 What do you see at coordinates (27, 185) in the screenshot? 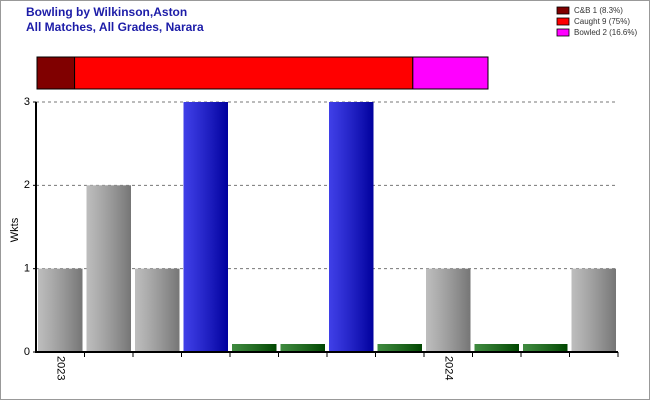
I see `y-tick-label: 2` at bounding box center [27, 185].